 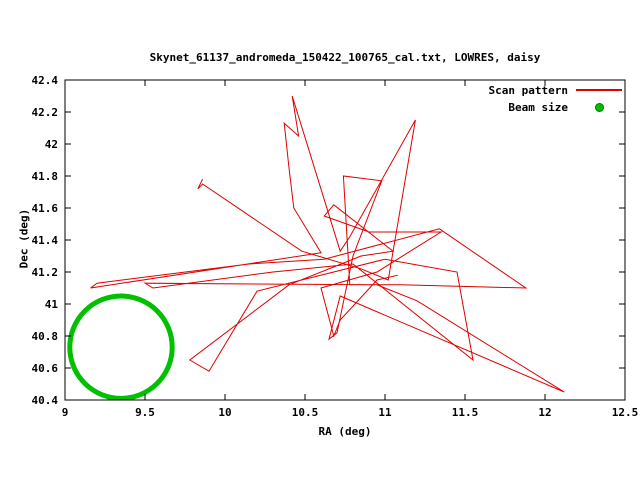 What do you see at coordinates (145, 412) in the screenshot?
I see `x-tick-label: 9.5` at bounding box center [145, 412].